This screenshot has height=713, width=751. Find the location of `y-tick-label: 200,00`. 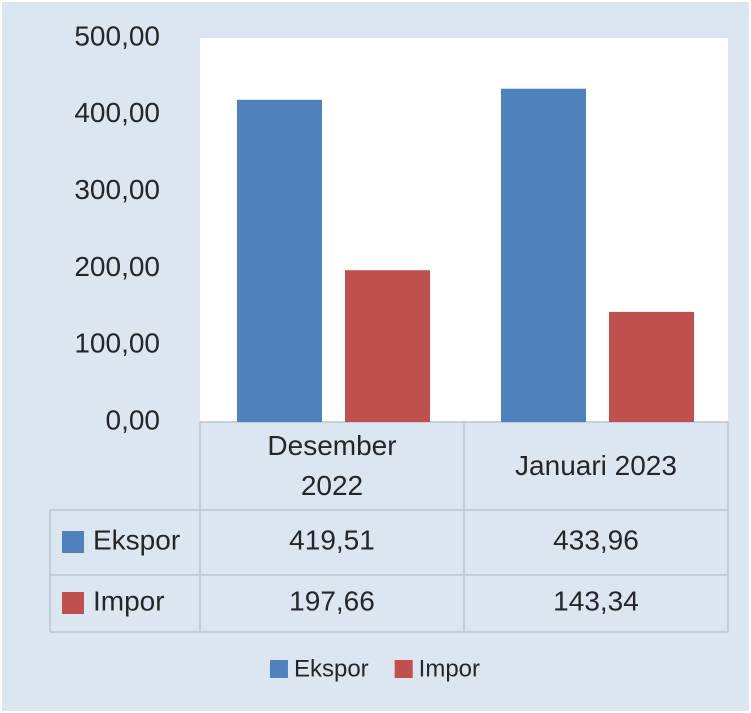

y-tick-label: 200,00 is located at coordinates (117, 266).